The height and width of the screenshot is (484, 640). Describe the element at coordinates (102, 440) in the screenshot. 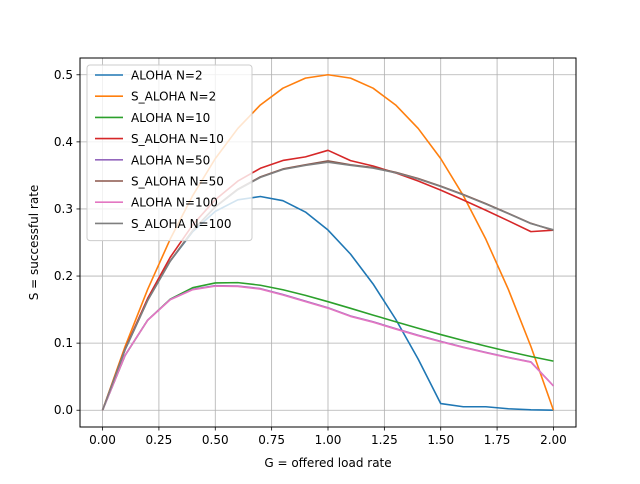

I see `x-tick-label: 0.00` at that location.